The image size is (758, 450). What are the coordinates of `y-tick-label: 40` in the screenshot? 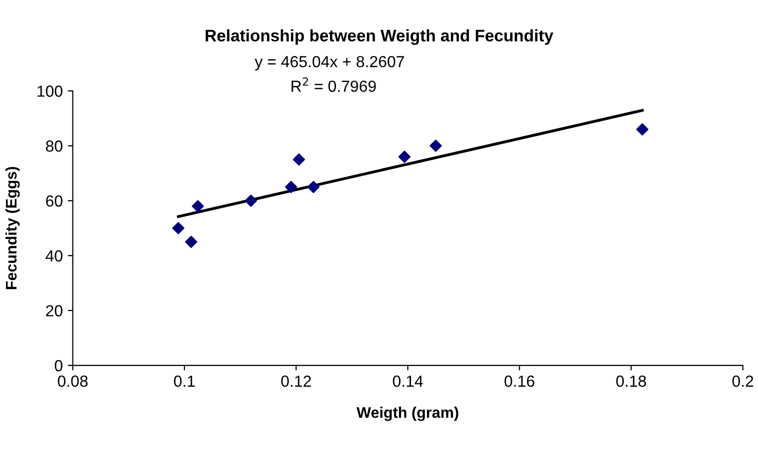 It's located at (54, 256).